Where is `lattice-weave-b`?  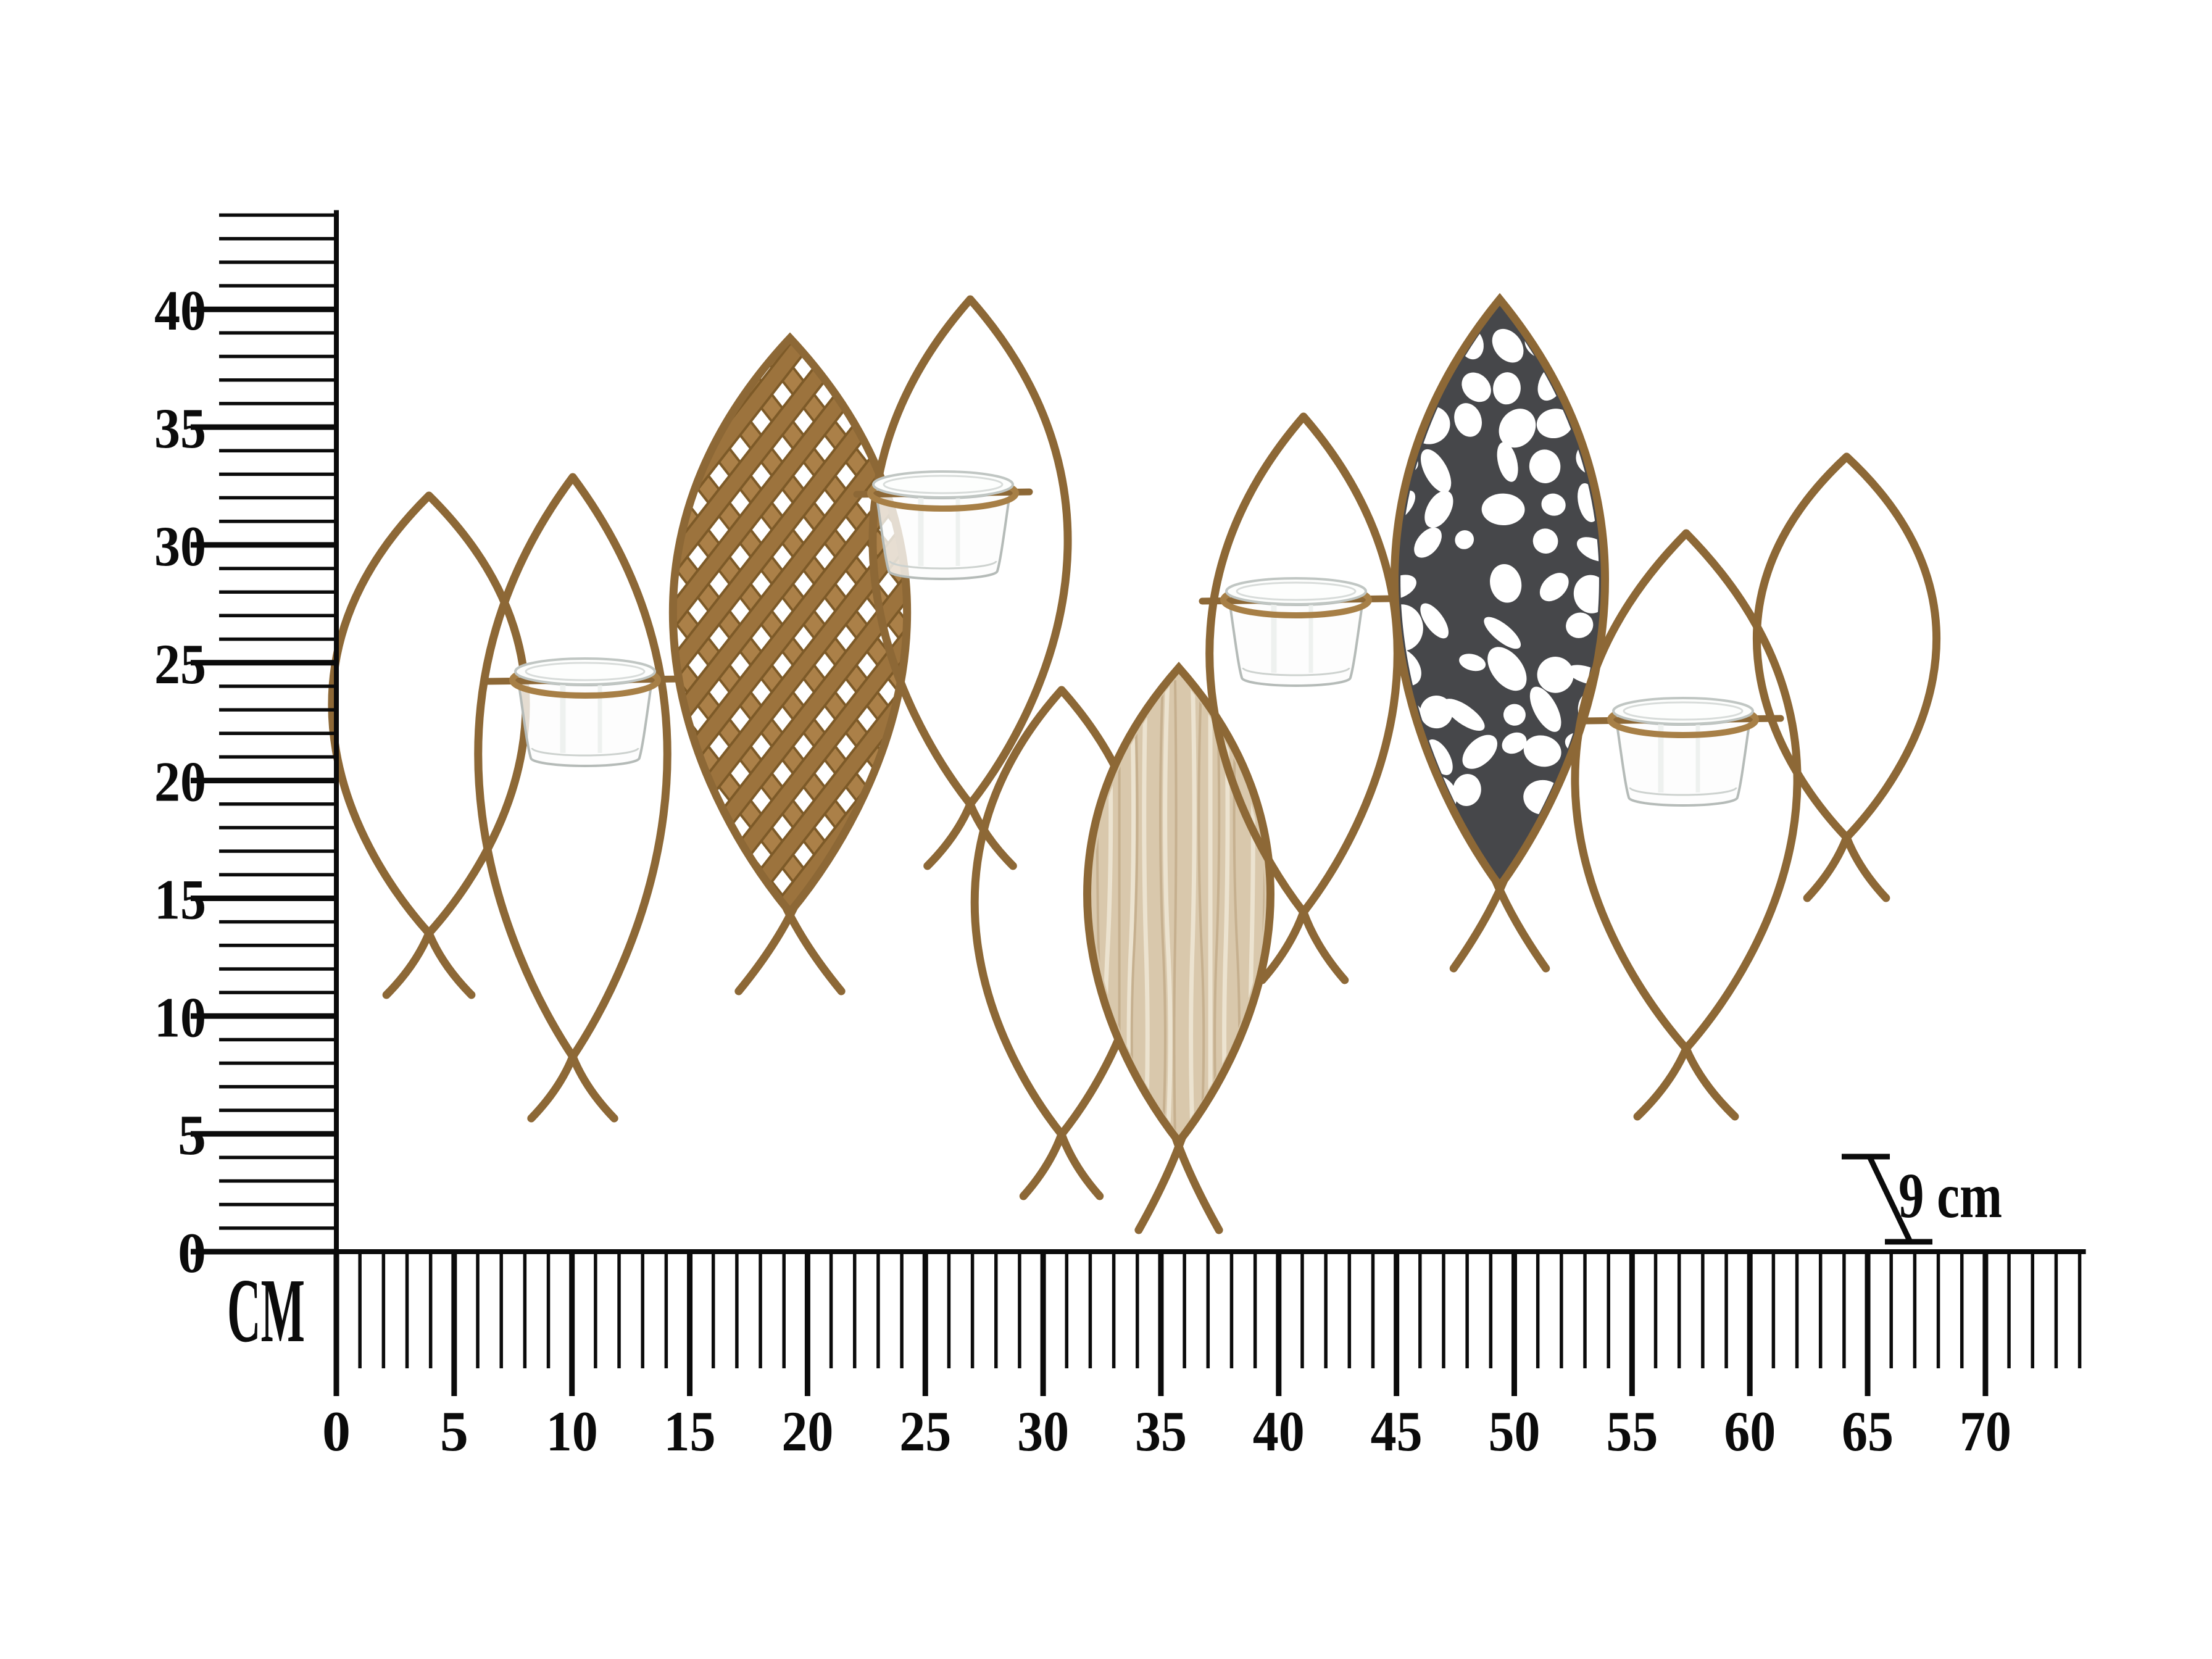 lattice-weave-b is located at coordinates (790, 625).